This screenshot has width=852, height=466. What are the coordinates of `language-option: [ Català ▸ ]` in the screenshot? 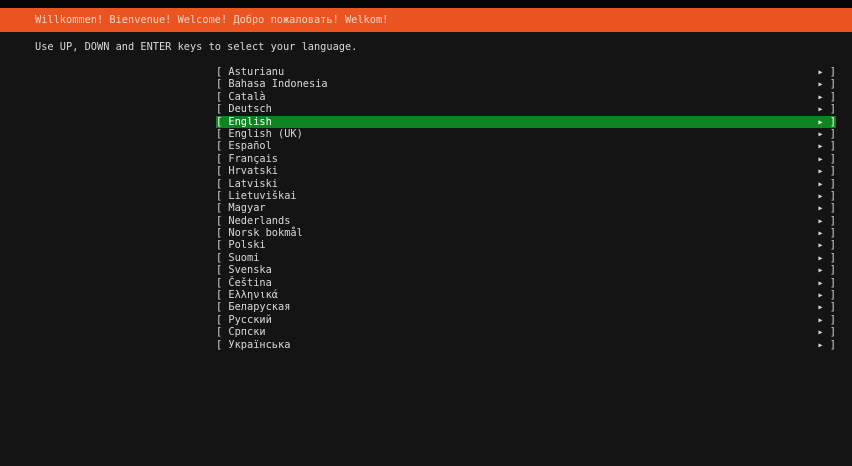 It's located at (526, 97).